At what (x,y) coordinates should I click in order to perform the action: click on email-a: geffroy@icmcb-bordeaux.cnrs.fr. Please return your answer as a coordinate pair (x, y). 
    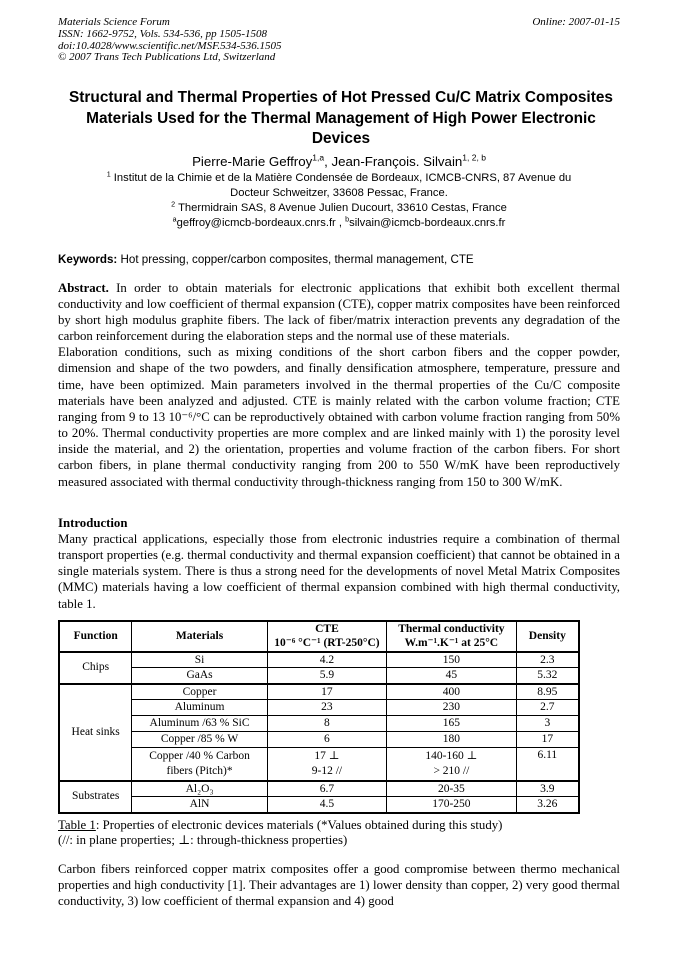
    Looking at the image, I should click on (256, 222).